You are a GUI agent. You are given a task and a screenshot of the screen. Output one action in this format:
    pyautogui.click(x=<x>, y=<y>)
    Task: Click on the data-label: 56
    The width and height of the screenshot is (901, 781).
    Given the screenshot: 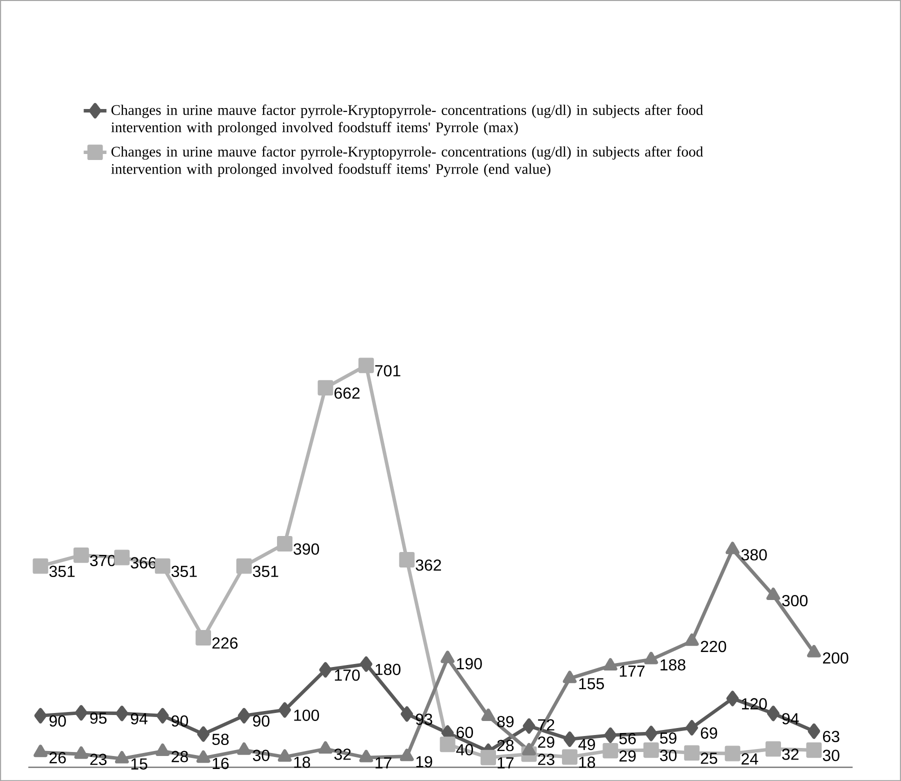 What is the action you would take?
    pyautogui.click(x=627, y=738)
    